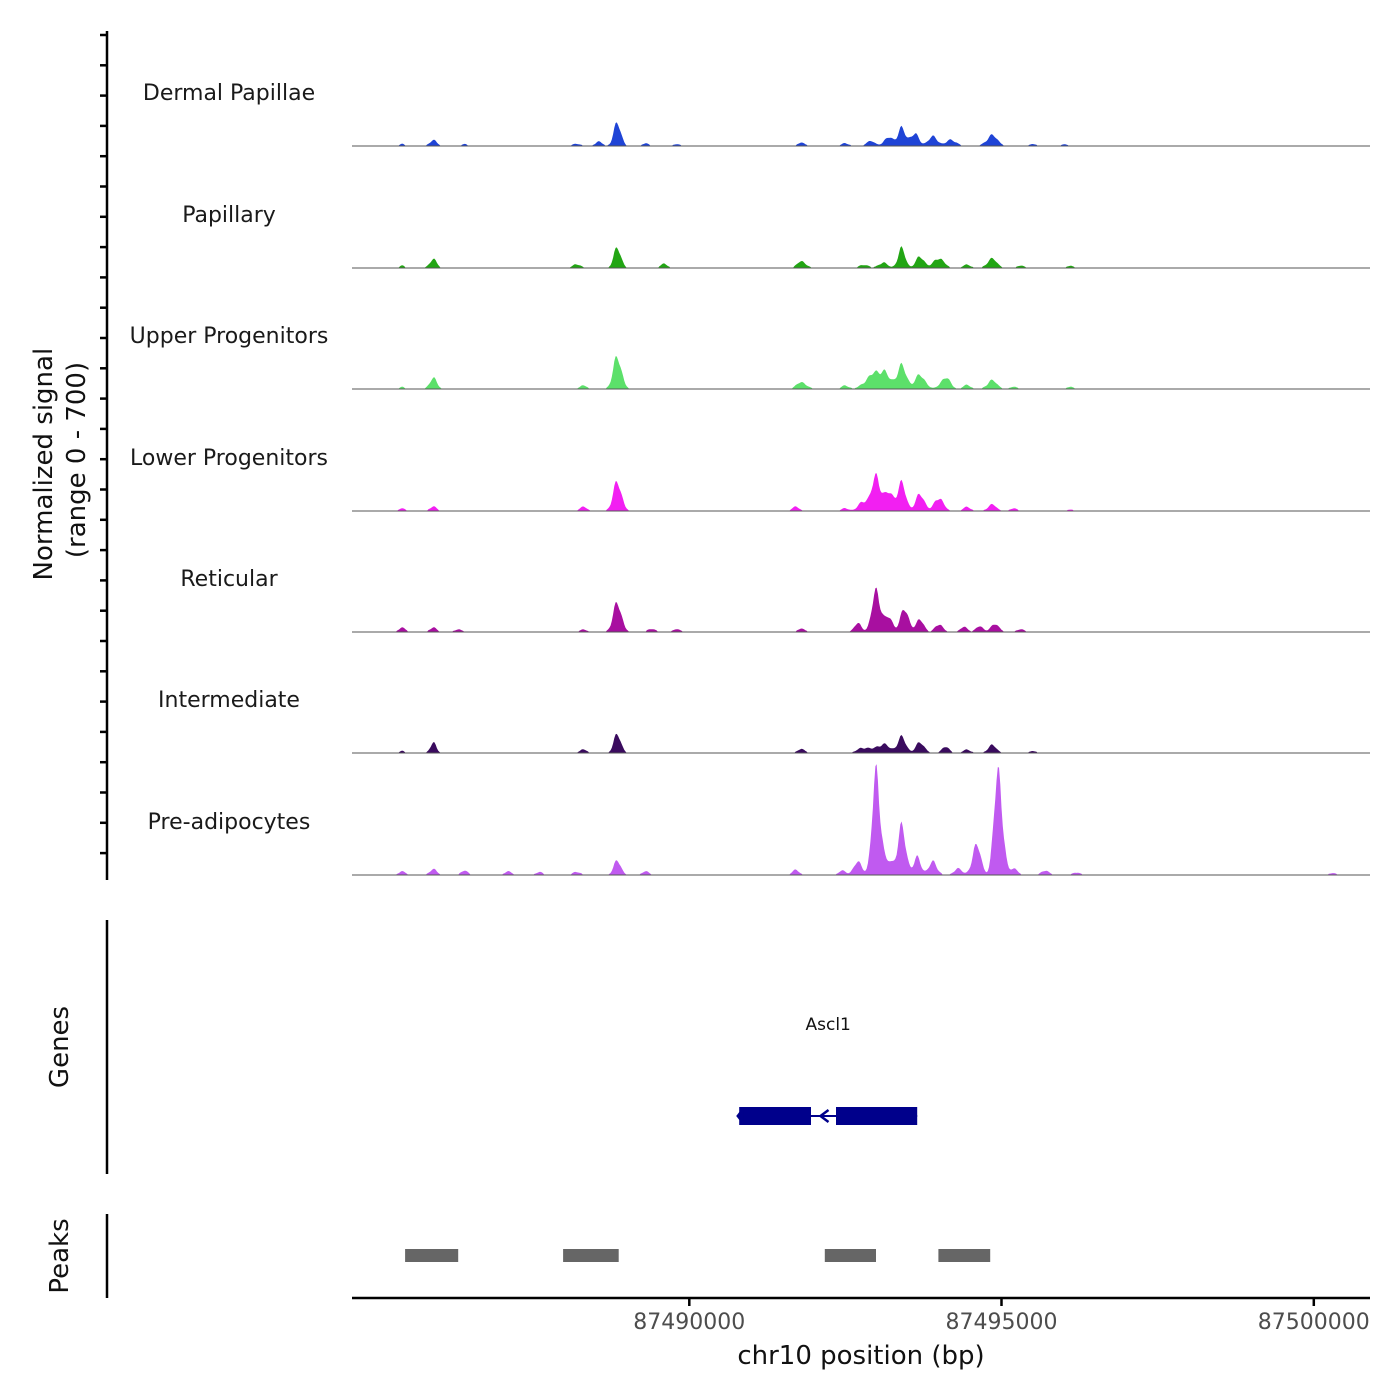 This screenshot has width=1400, height=1400. What do you see at coordinates (229, 700) in the screenshot?
I see `track-label: Intermediate` at bounding box center [229, 700].